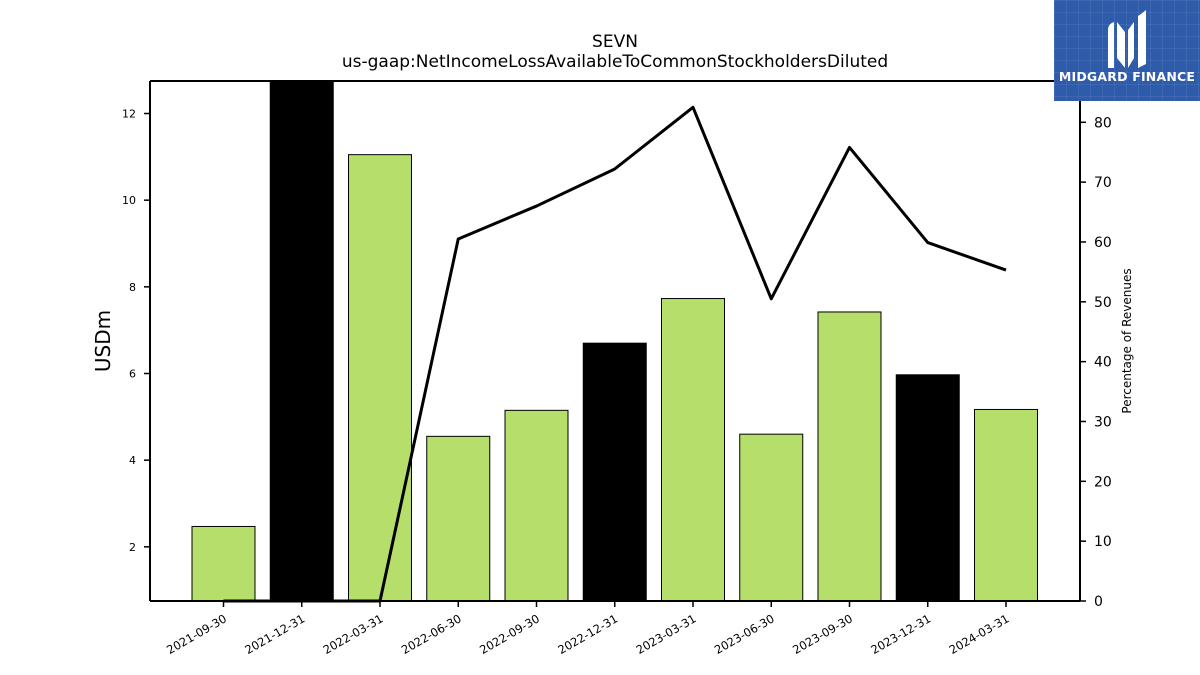 The height and width of the screenshot is (675, 1200). I want to click on x-tick-label: 2023-03-31, so click(666, 634).